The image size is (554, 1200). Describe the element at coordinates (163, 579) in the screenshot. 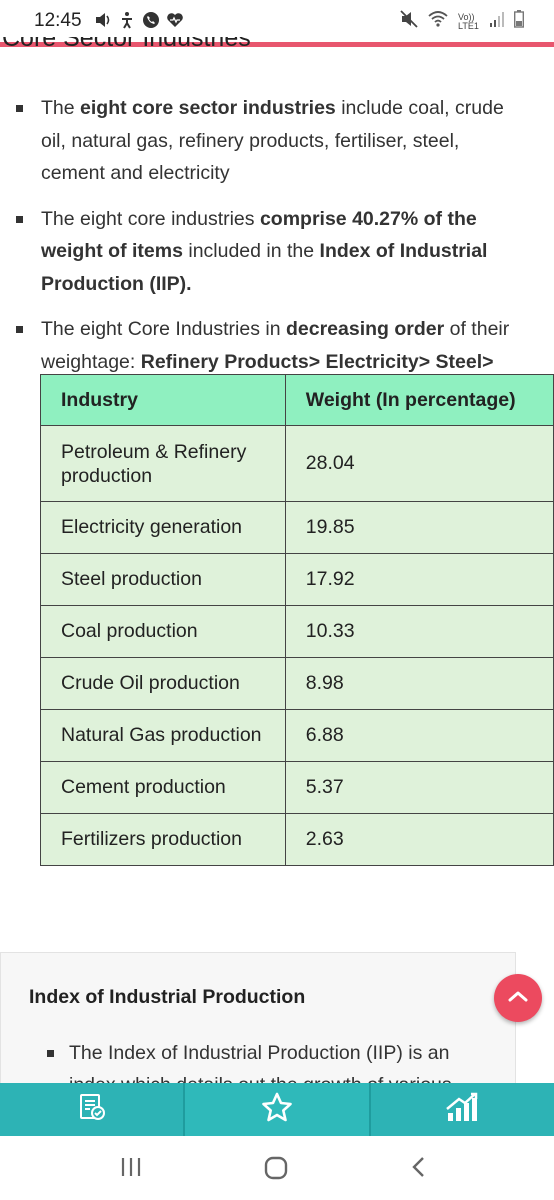

I see `industry-cell: Steel production` at that location.